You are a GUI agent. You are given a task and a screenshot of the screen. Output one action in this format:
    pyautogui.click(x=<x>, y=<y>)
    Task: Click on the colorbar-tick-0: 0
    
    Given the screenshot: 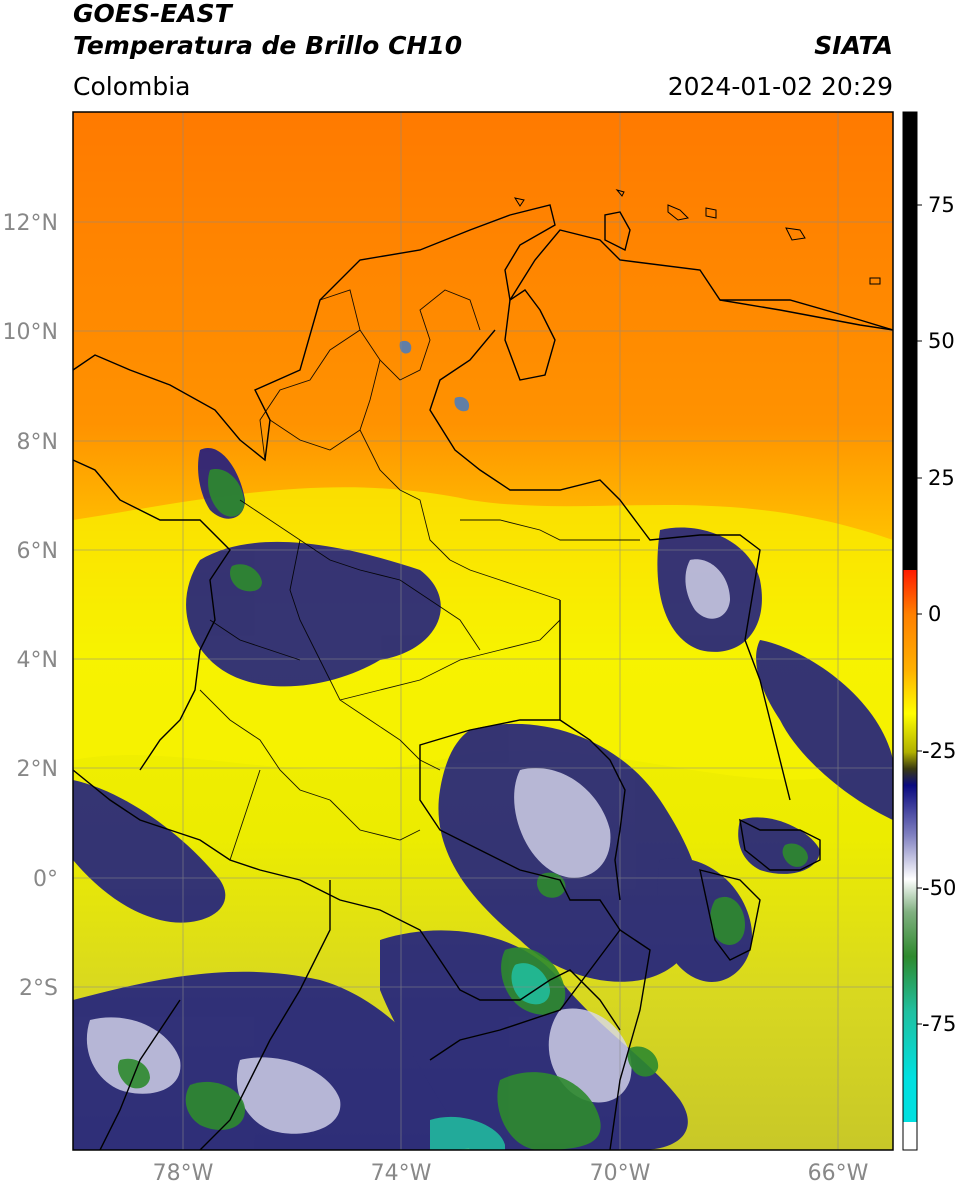 What is the action you would take?
    pyautogui.click(x=934, y=614)
    